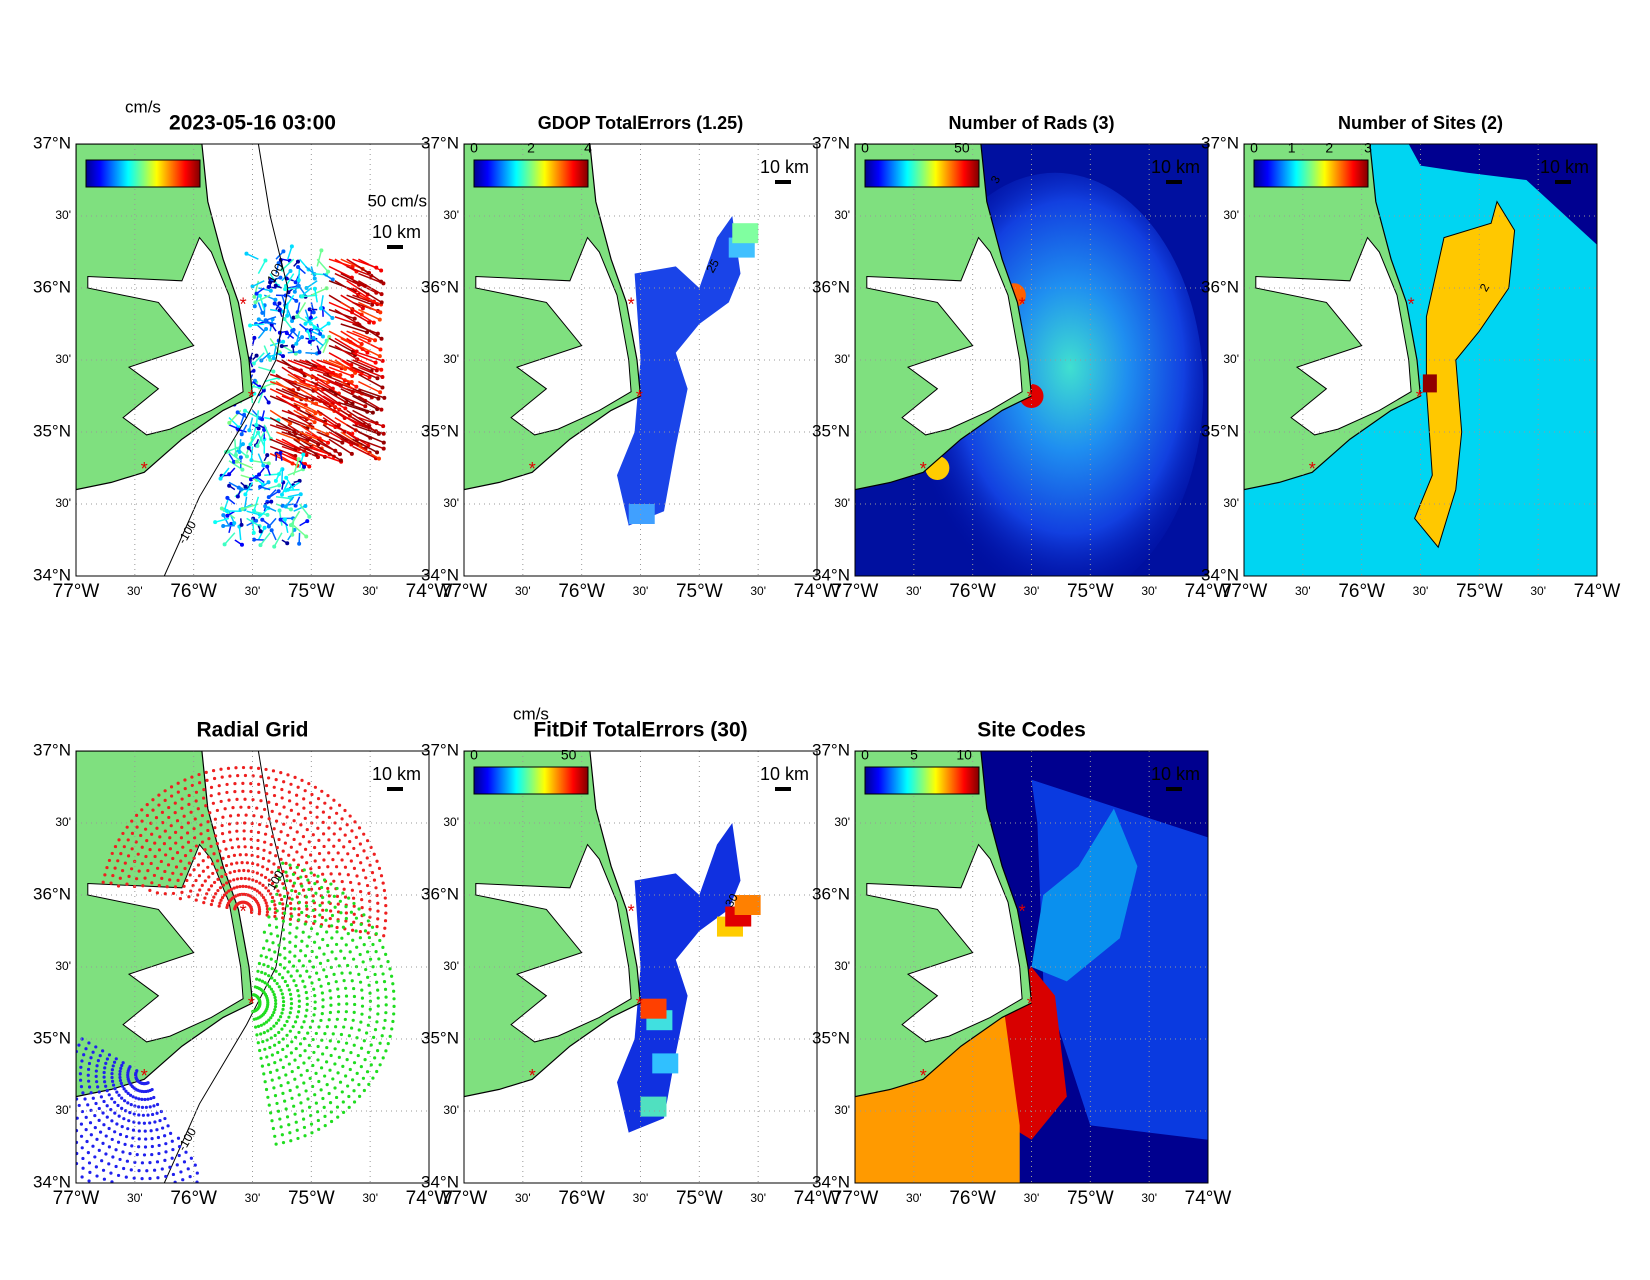 The width and height of the screenshot is (1650, 1280). What do you see at coordinates (1090, 1198) in the screenshot?
I see `lon-label: 75°W` at bounding box center [1090, 1198].